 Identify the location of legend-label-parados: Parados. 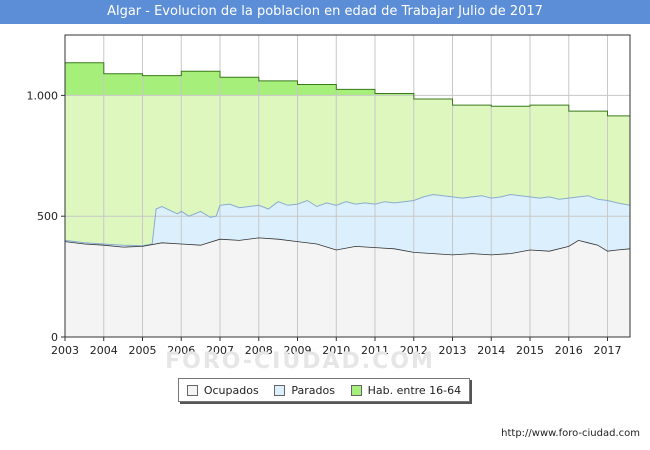
(313, 390).